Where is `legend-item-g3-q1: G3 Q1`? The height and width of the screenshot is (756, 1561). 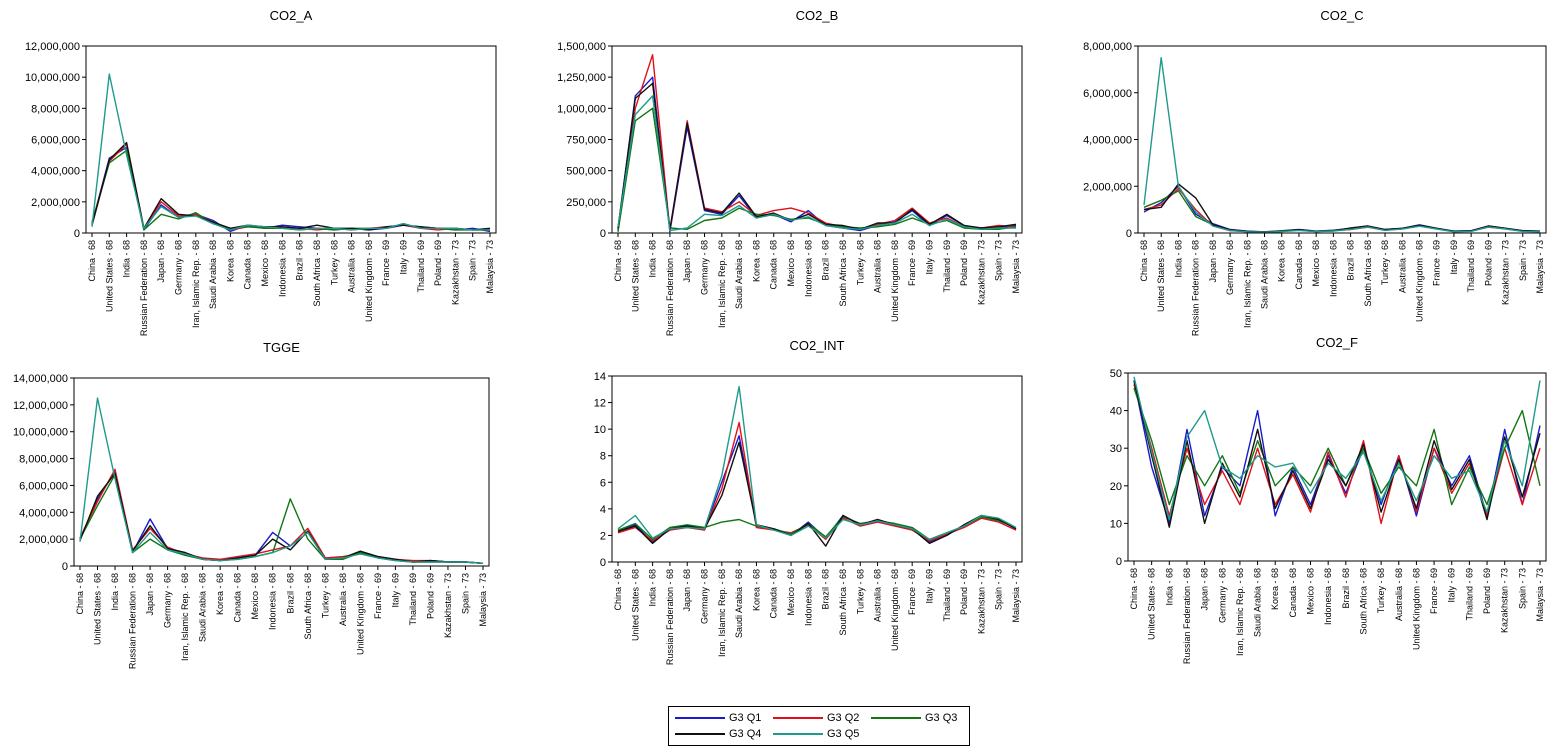
legend-item-g3-q1: G3 Q1 is located at coordinates (718, 718).